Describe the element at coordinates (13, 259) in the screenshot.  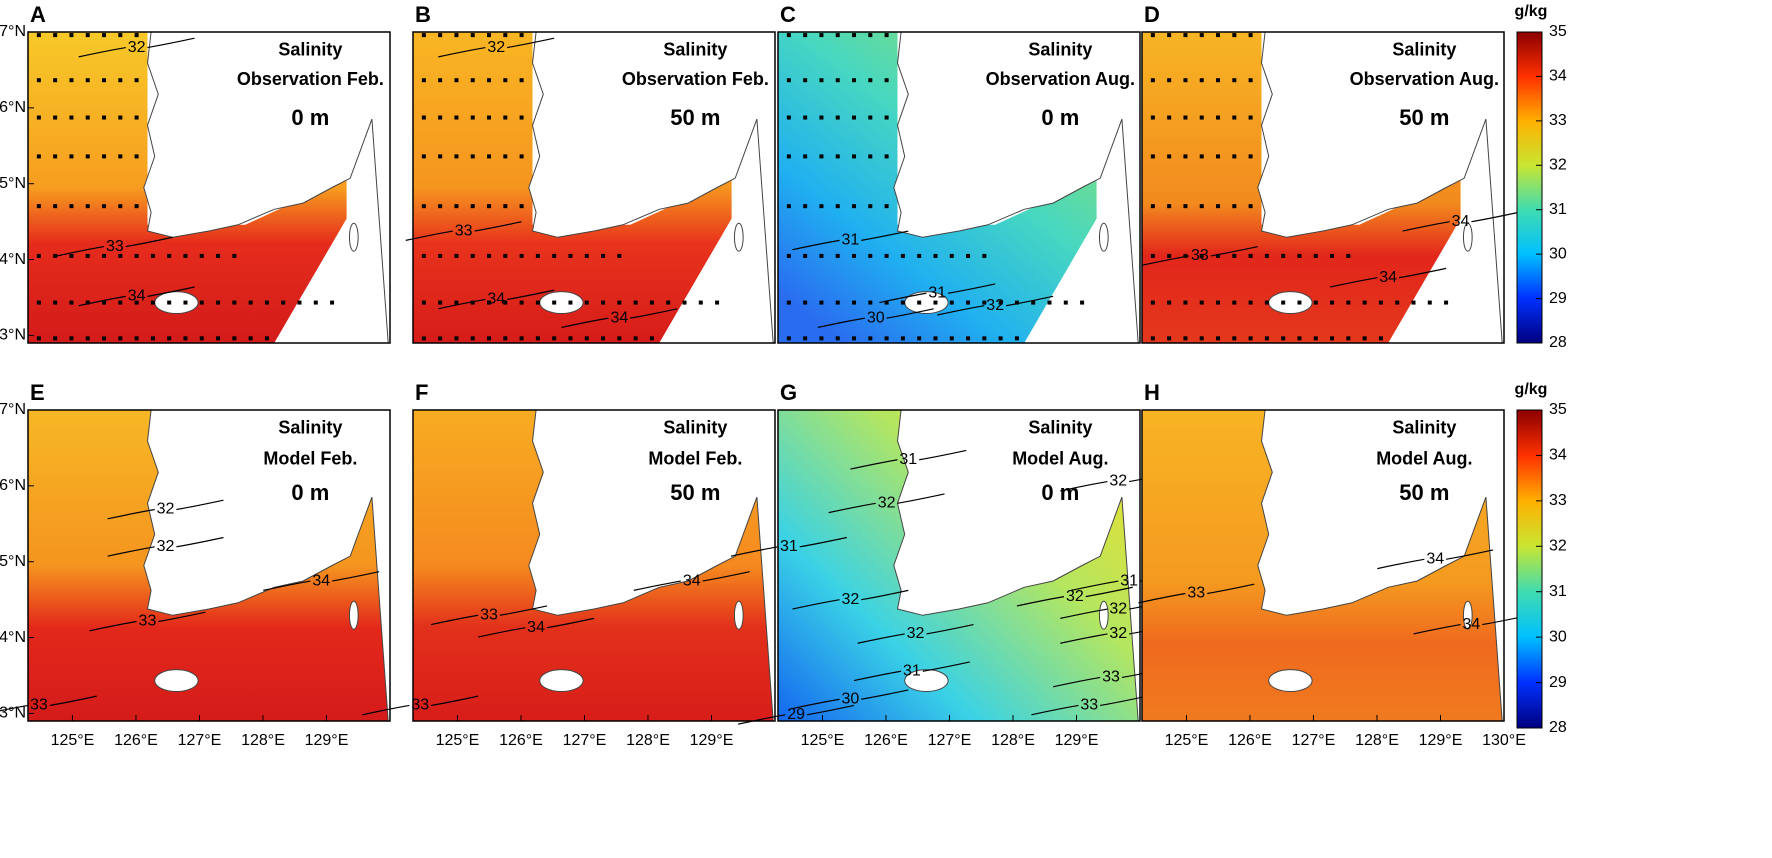
I see `y-tick-label: 34°N` at that location.